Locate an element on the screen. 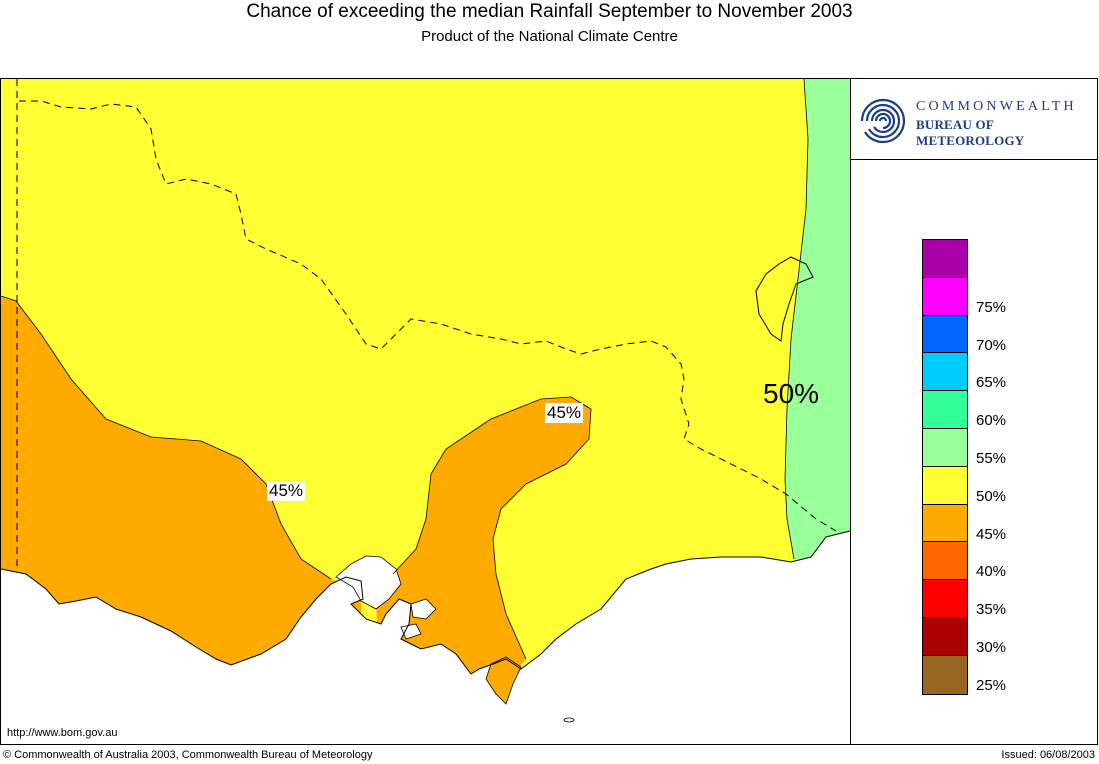 The width and height of the screenshot is (1099, 764). legend-colorbar is located at coordinates (945, 467).